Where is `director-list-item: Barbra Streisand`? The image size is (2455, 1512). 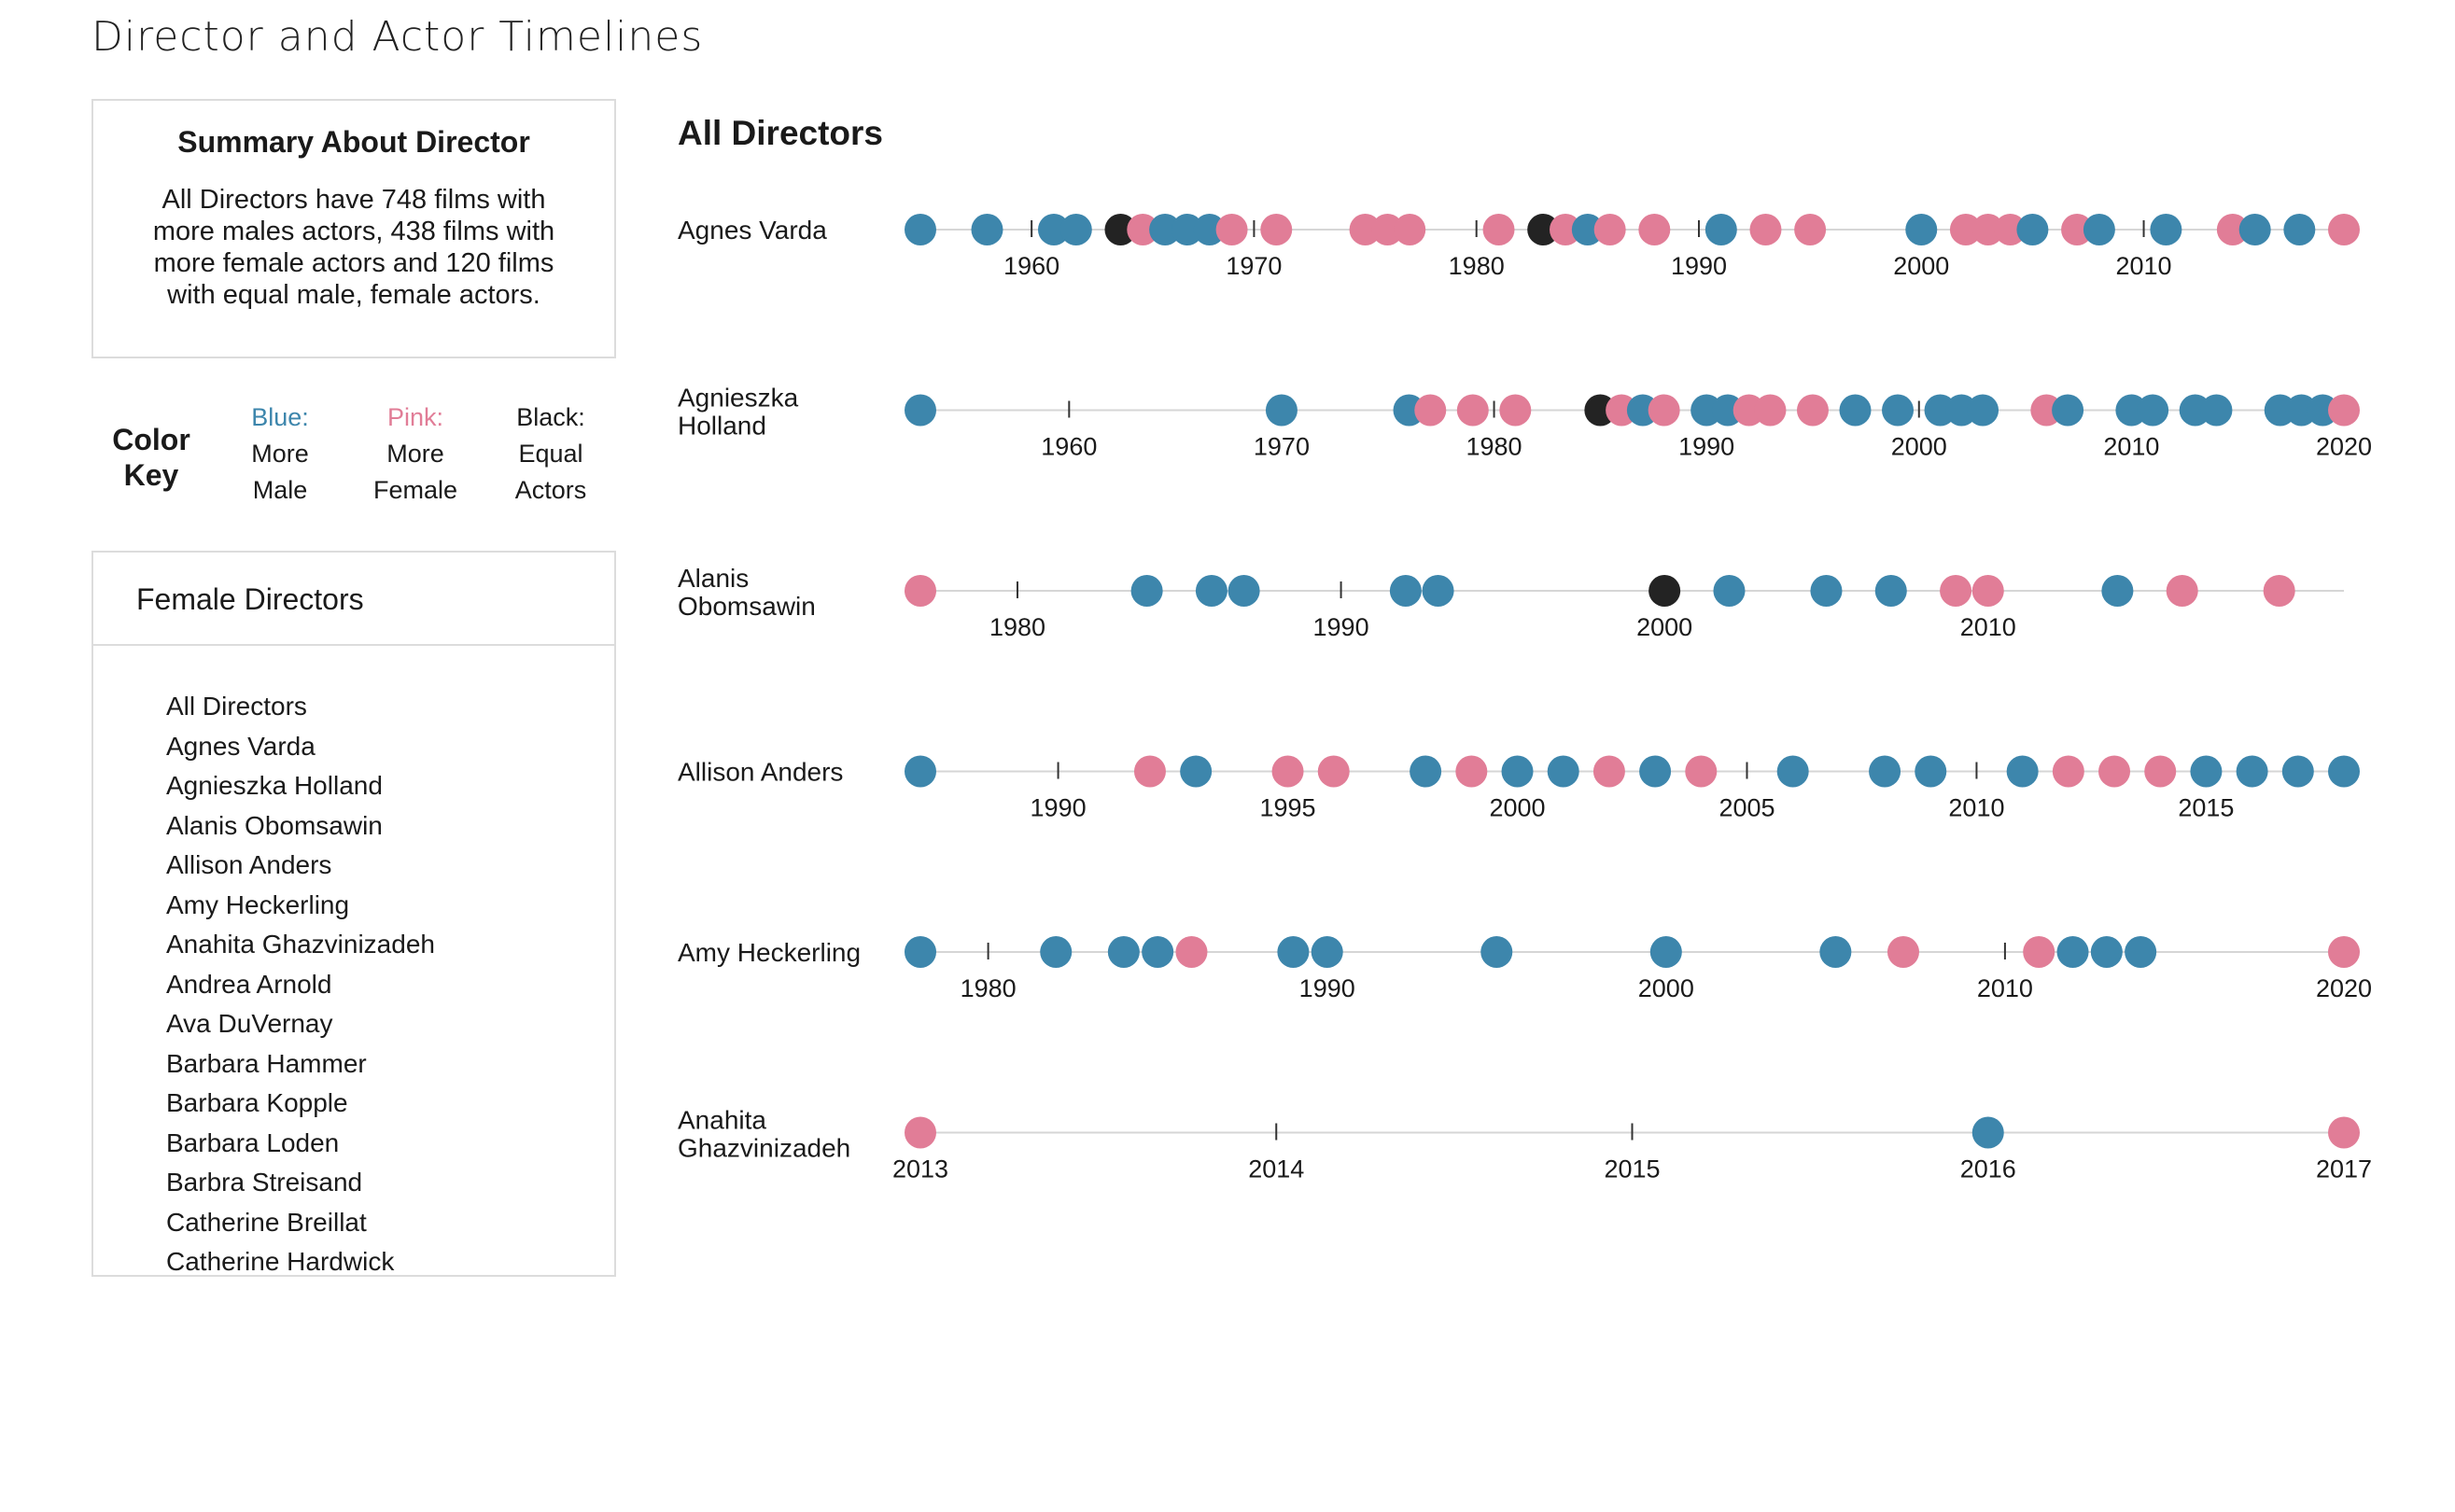
director-list-item: Barbra Streisand is located at coordinates (264, 1182).